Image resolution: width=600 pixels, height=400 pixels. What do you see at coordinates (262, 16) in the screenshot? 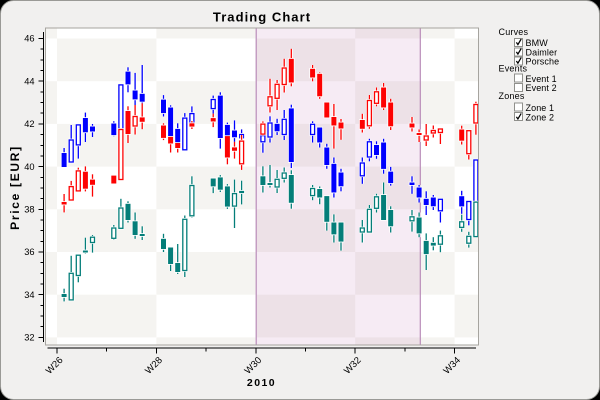
I see `svg-text: Trading Chart` at bounding box center [262, 16].